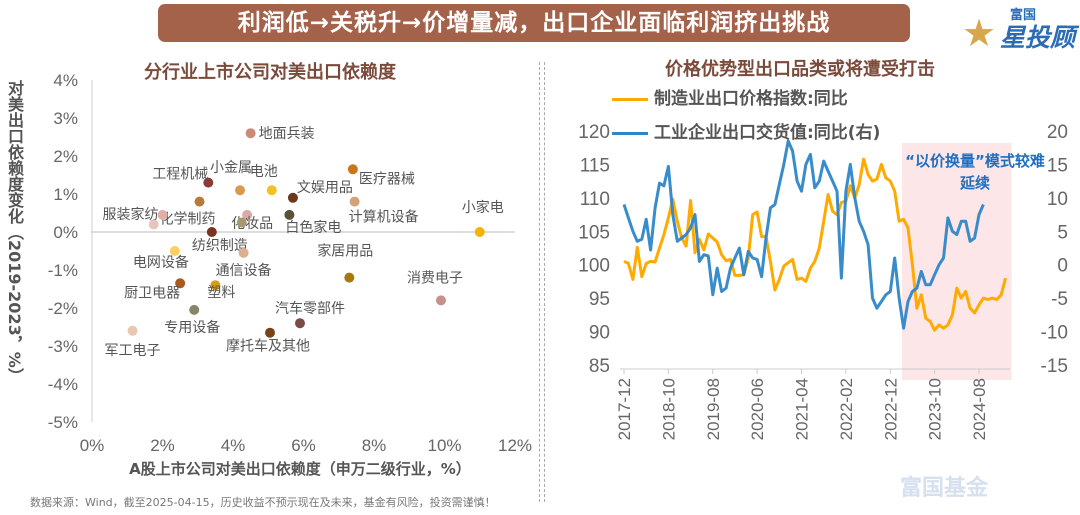 The image size is (1080, 515). I want to click on scatter-point-label: 小金属, so click(231, 168).